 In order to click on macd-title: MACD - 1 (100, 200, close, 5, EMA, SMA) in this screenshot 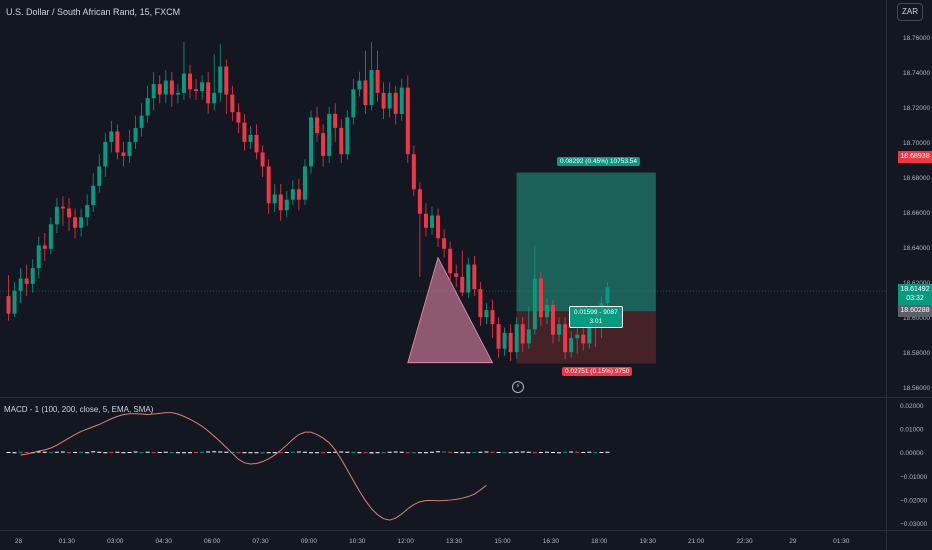, I will do `click(79, 409)`.